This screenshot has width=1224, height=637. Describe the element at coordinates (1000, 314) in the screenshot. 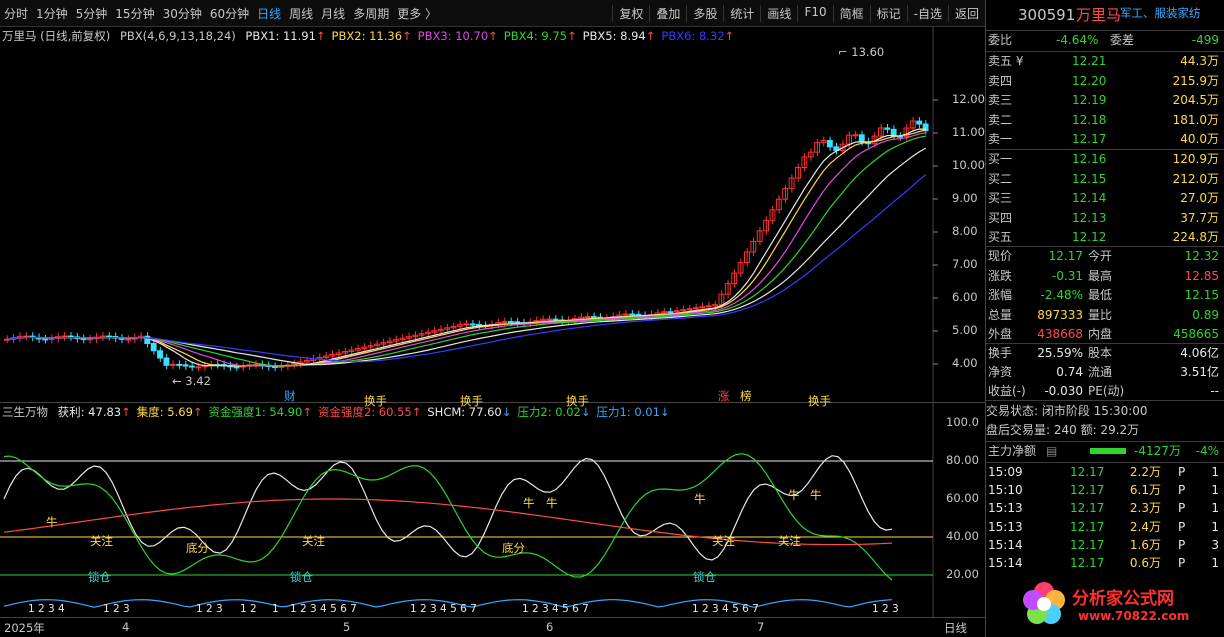

I see `quote-label: 总量` at that location.